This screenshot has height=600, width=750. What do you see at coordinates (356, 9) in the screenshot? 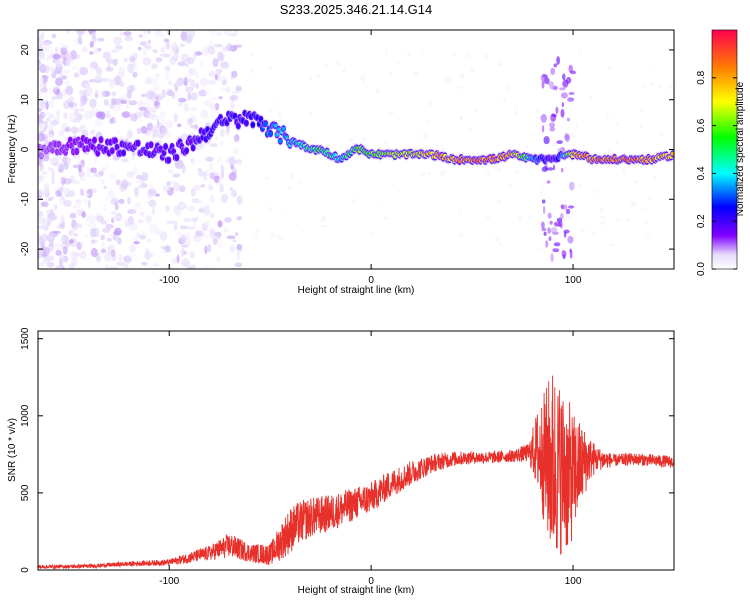
I see `chart-title: S233.2025.346.21.14.G14` at bounding box center [356, 9].